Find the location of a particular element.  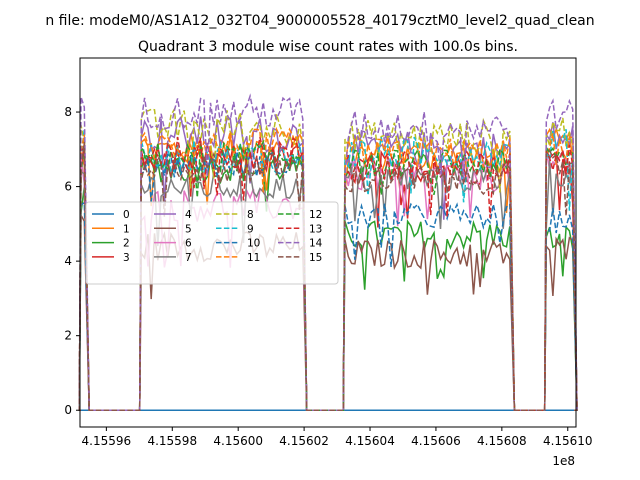

x-tick-label: 4.15604 is located at coordinates (370, 441).